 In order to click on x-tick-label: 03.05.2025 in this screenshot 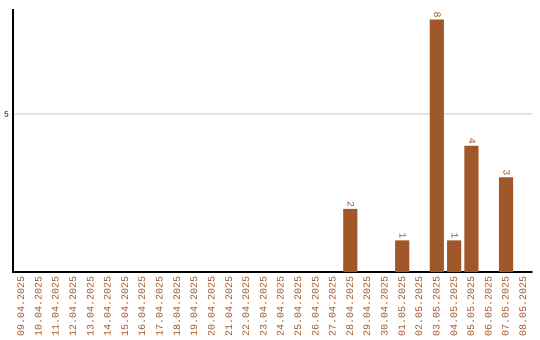, I will do `click(438, 306)`.